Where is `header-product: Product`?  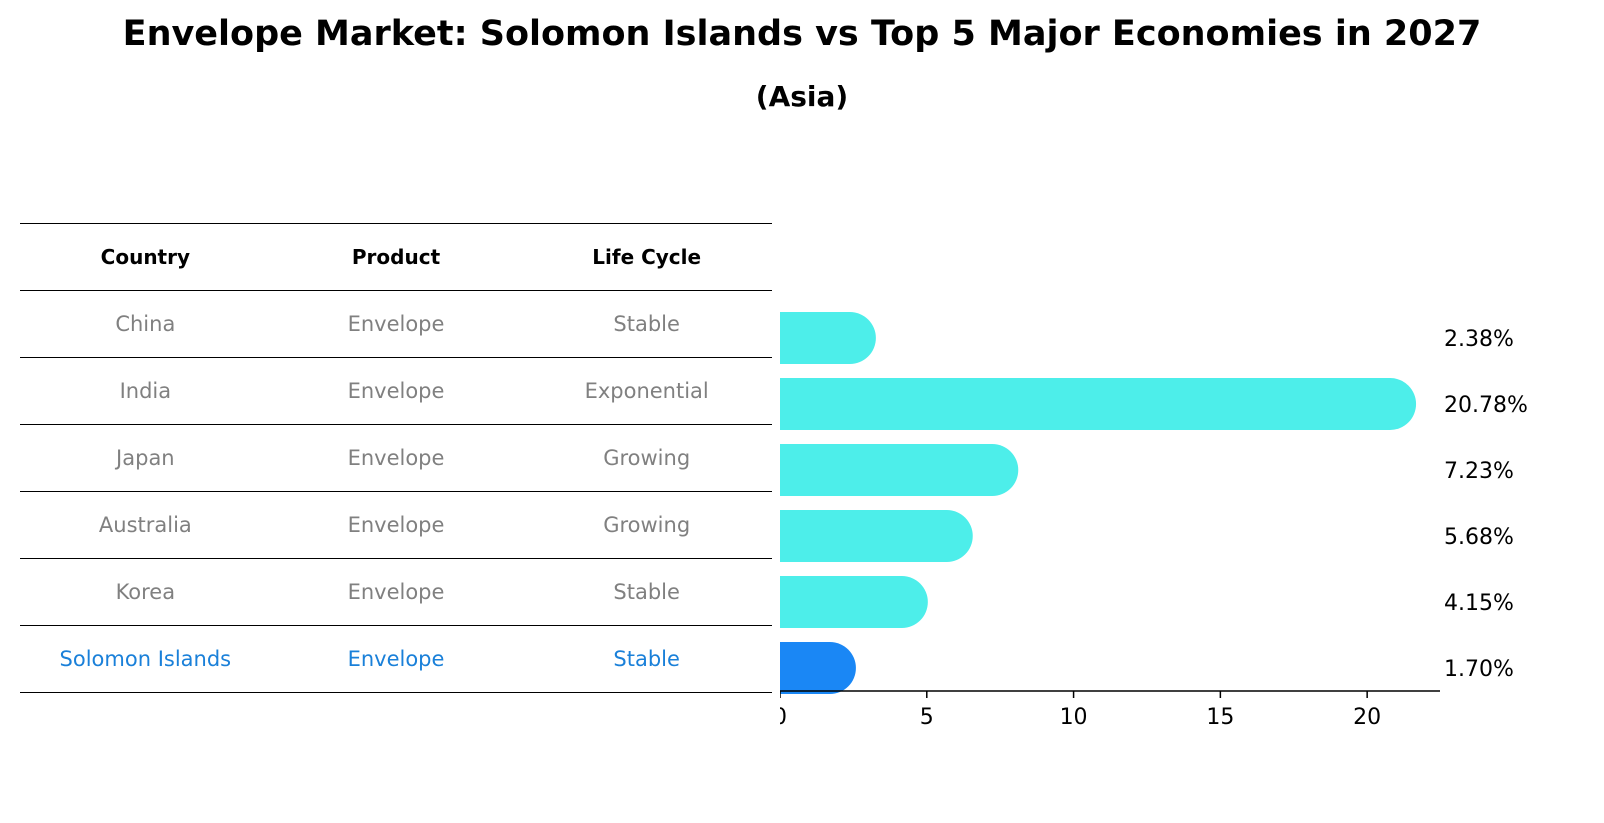 header-product: Product is located at coordinates (396, 257).